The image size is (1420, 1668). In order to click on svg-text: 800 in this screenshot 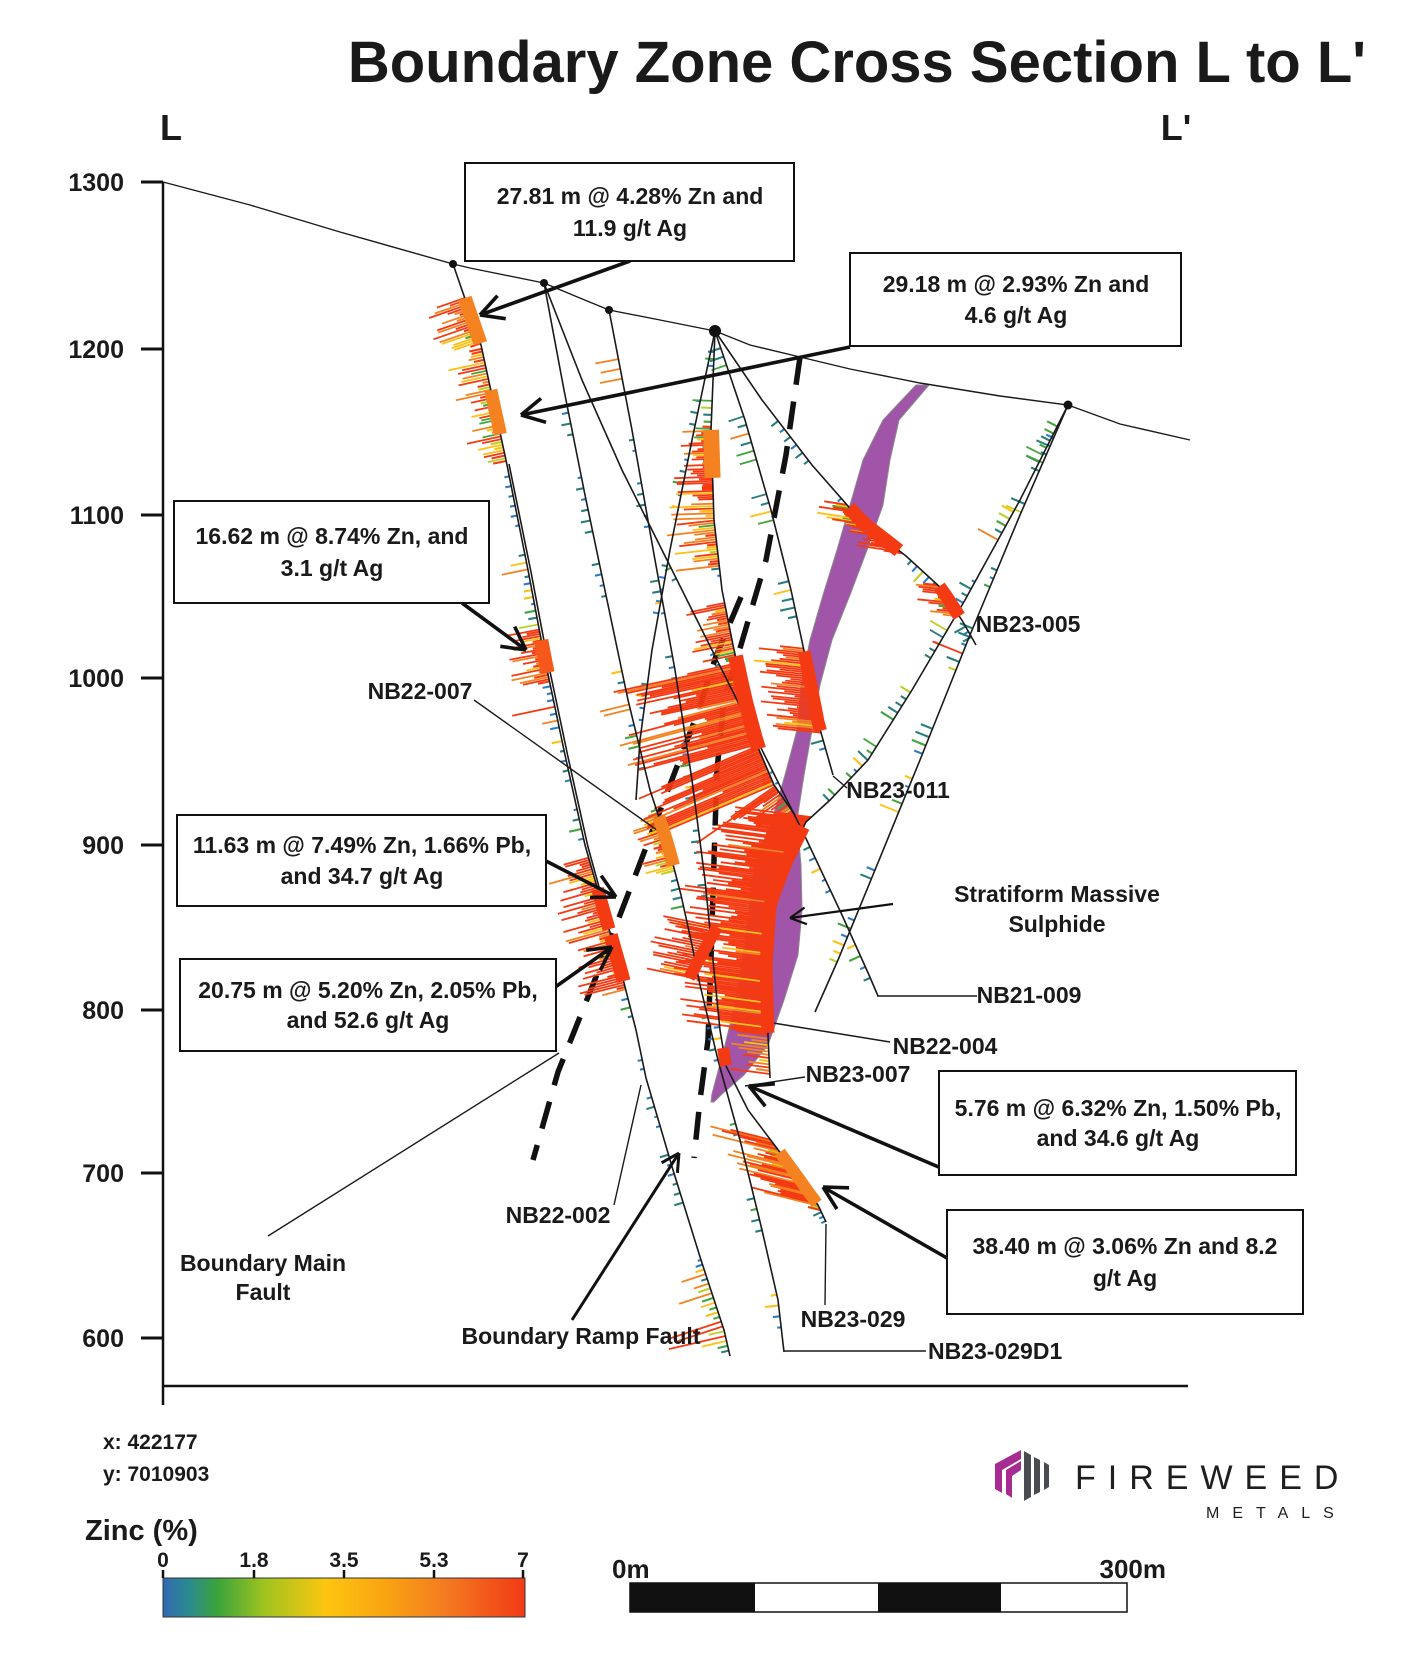, I will do `click(103, 1011)`.